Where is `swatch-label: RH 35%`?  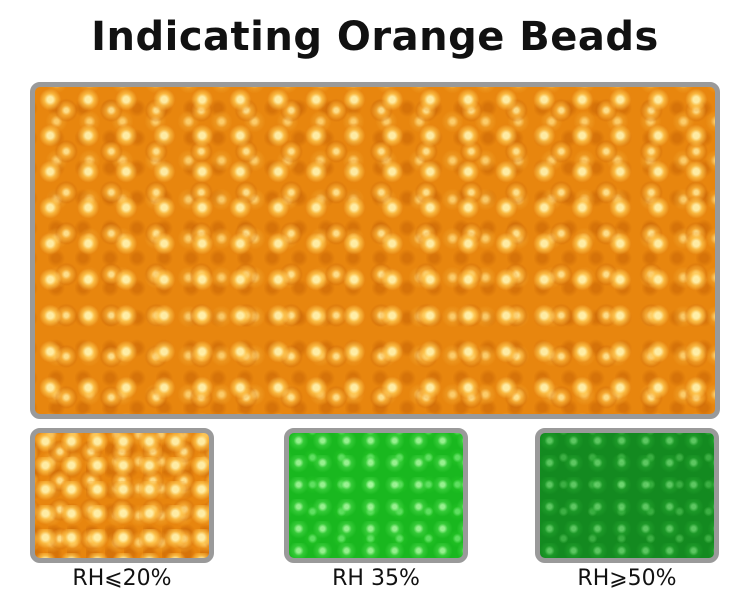
swatch-label: RH 35% is located at coordinates (376, 578).